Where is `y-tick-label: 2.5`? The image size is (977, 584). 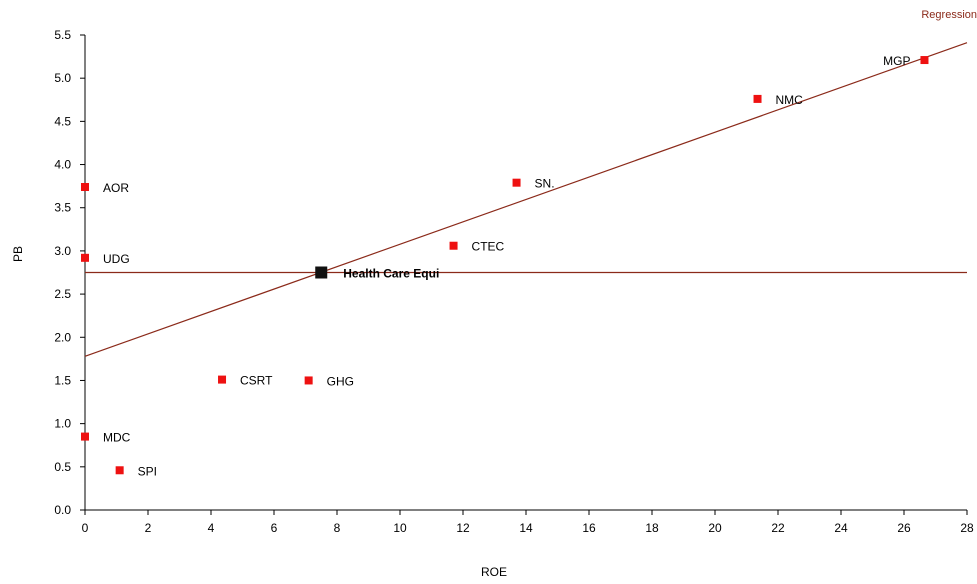 y-tick-label: 2.5 is located at coordinates (62, 294).